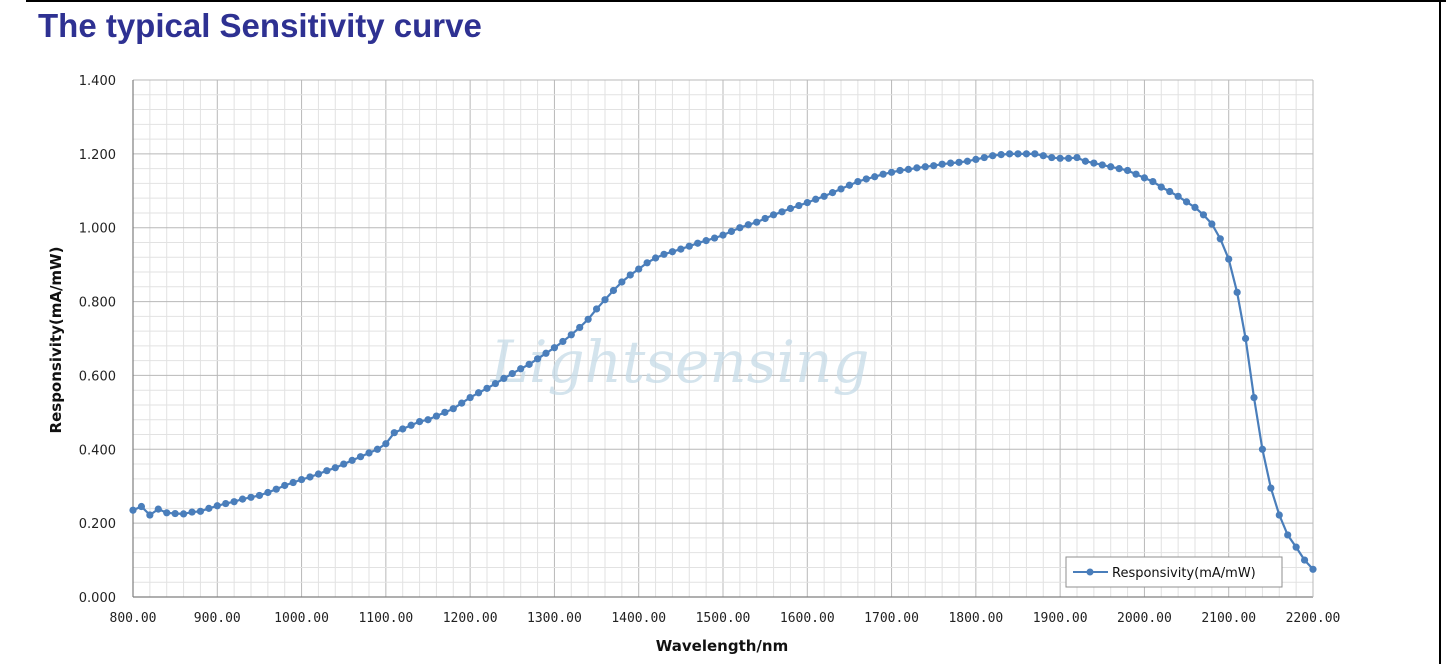  I want to click on page-title: The typical Sensitivity curve, so click(260, 25).